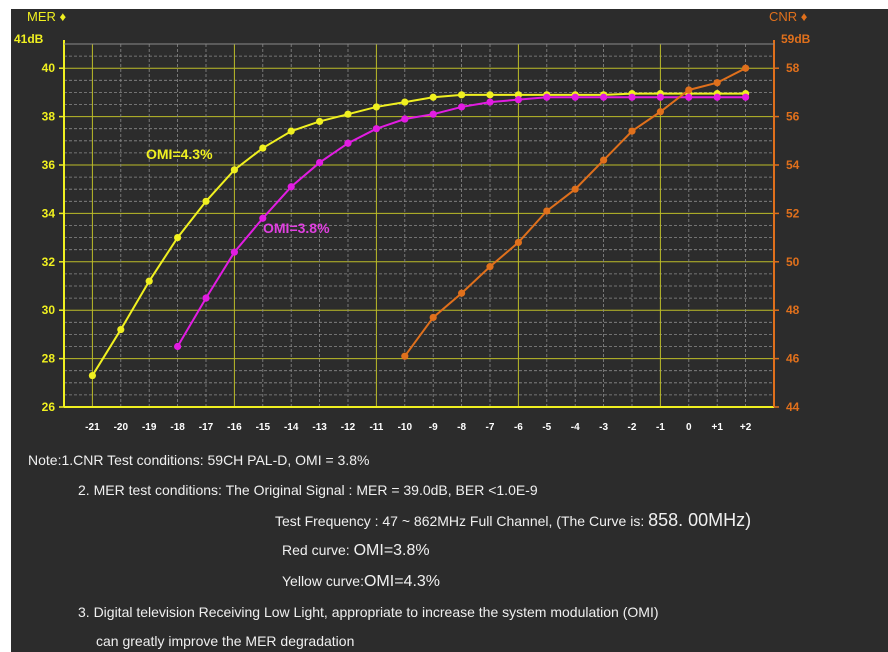 Image resolution: width=888 pixels, height=652 pixels. What do you see at coordinates (319, 427) in the screenshot?
I see `x-tick-label: -13` at bounding box center [319, 427].